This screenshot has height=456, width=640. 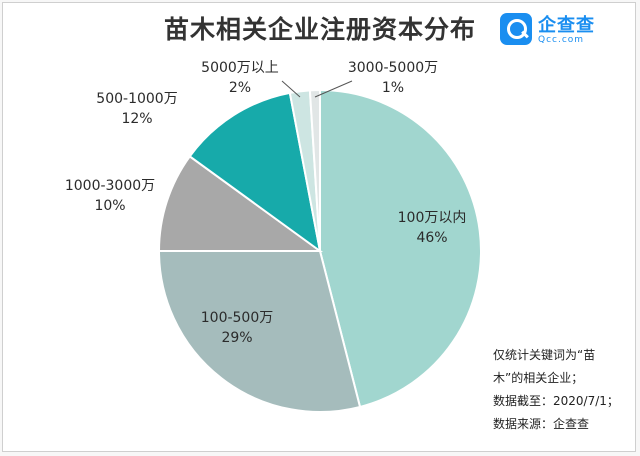 I want to click on slice-value-label: 1%, so click(x=393, y=88).